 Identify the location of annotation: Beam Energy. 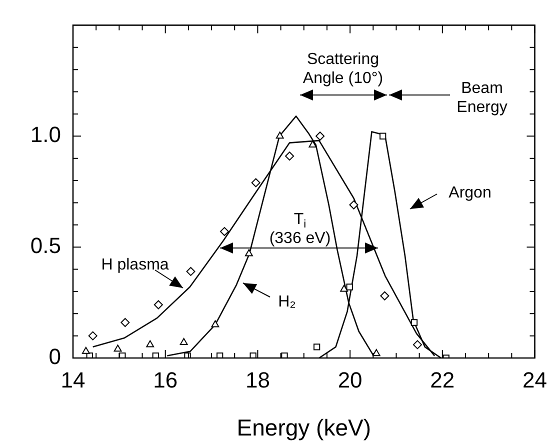
(482, 98).